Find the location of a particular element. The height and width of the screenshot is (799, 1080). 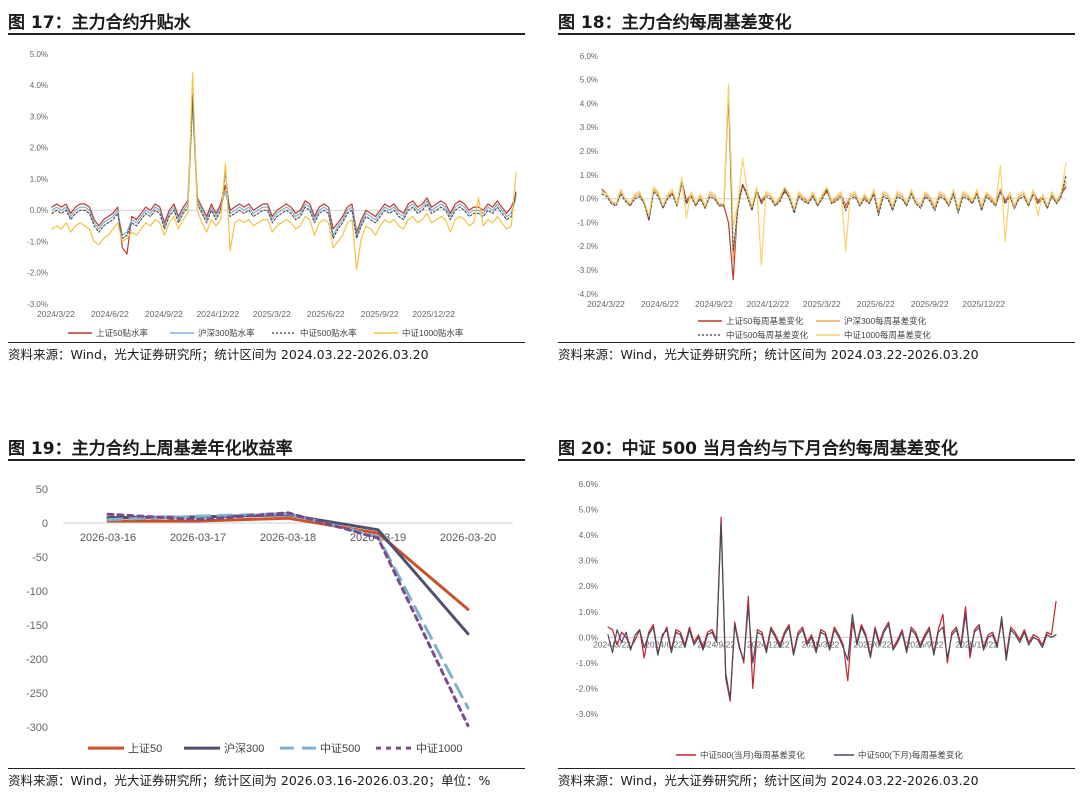

y-tick-label: -50 is located at coordinates (40, 558).